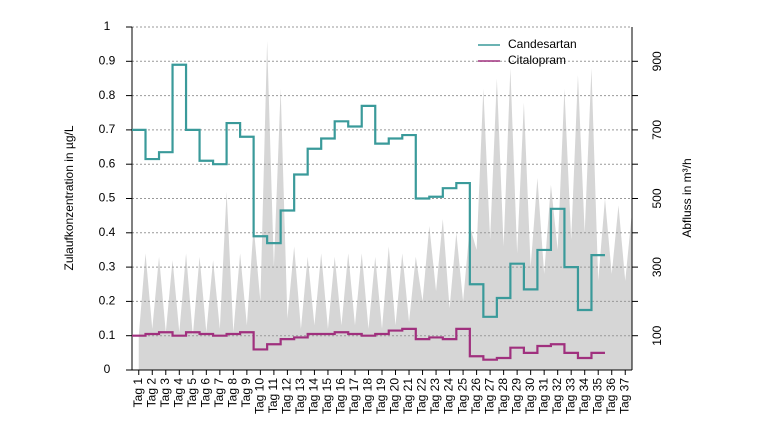 This screenshot has height=440, width=760. Describe the element at coordinates (611, 396) in the screenshot. I see `x-tick-label: Tag 36` at that location.